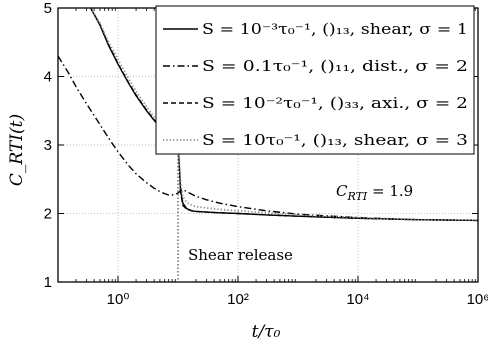  What do you see at coordinates (335, 104) in the screenshot?
I see `legend-label-3: S = 10⁻²τ₀⁻¹, ()₃₃, axi., σ = 2` at bounding box center [335, 104].